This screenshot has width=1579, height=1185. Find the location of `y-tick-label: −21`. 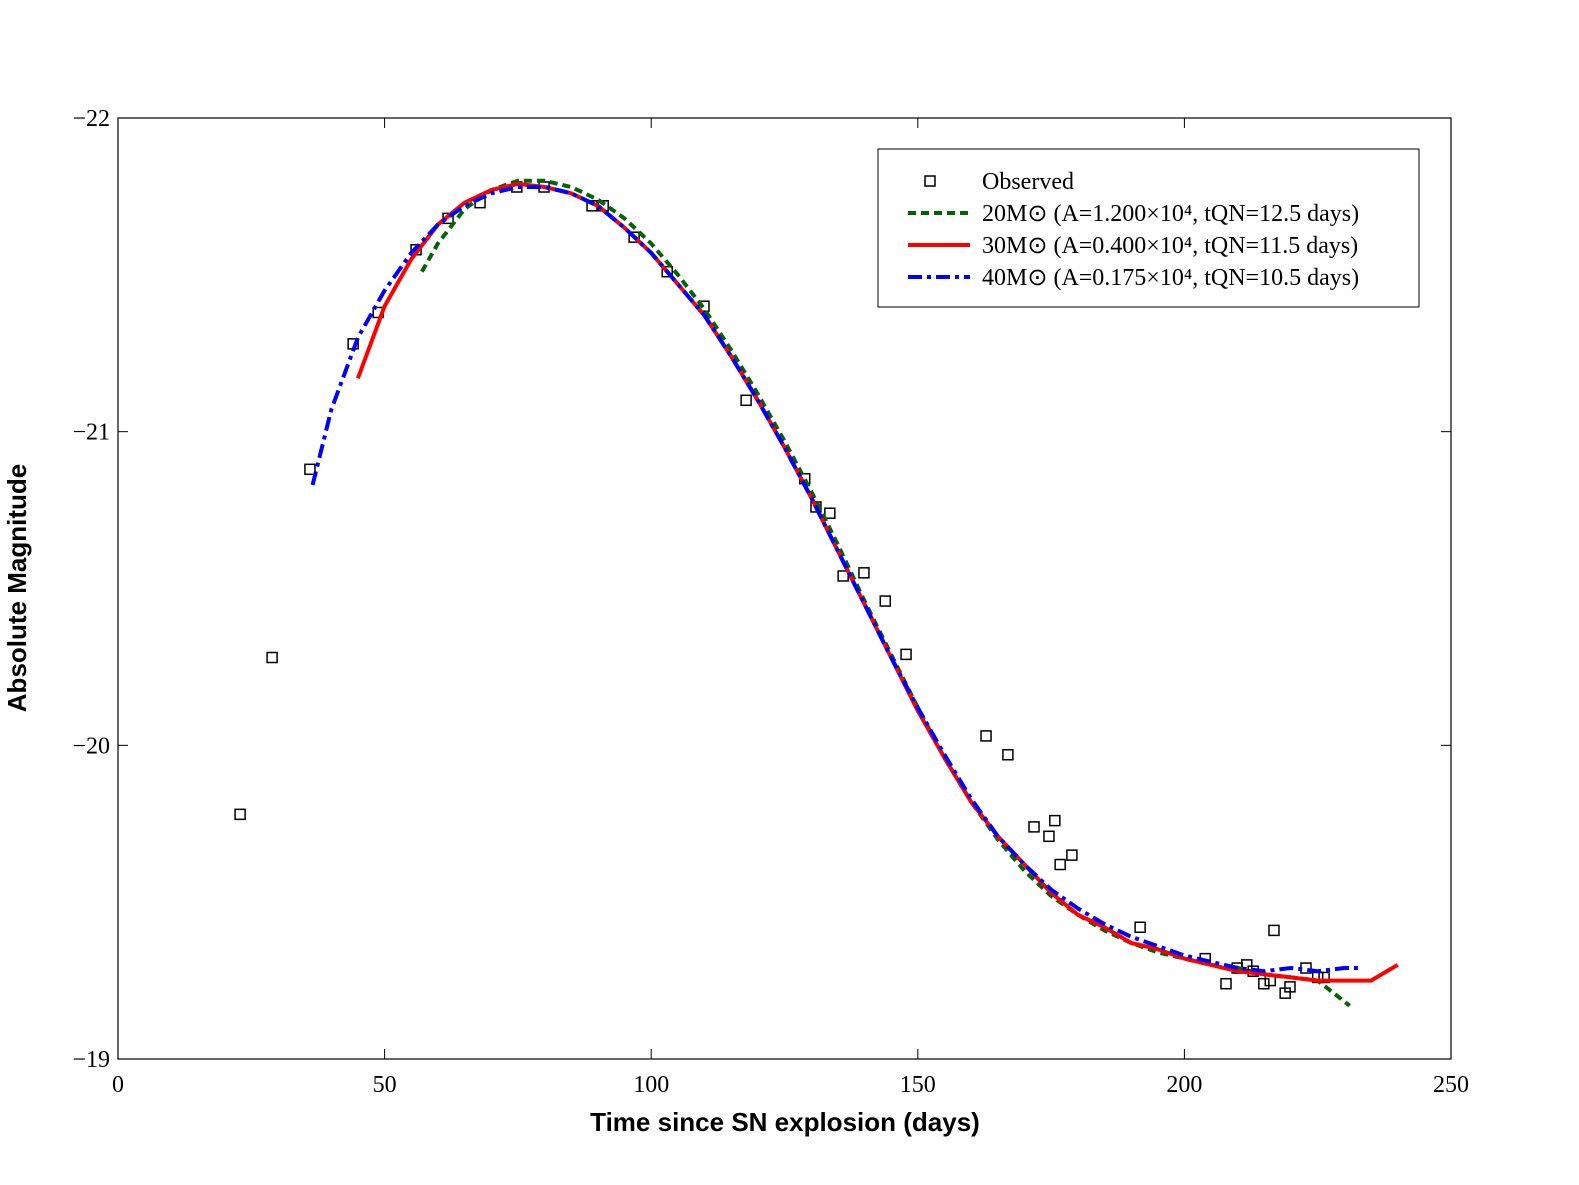

y-tick-label: −21 is located at coordinates (91, 433).